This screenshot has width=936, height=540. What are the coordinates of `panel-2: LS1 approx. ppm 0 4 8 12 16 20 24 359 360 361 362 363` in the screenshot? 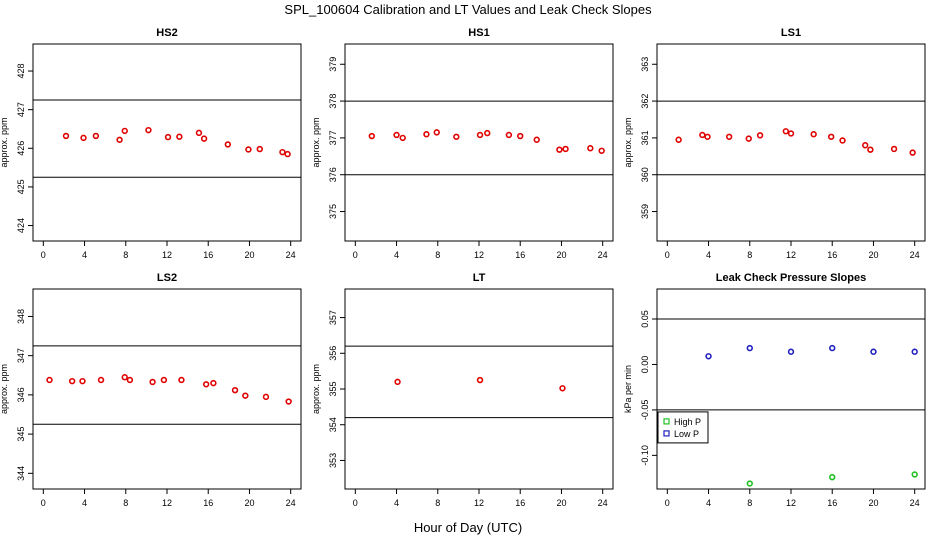 It's located at (774, 143).